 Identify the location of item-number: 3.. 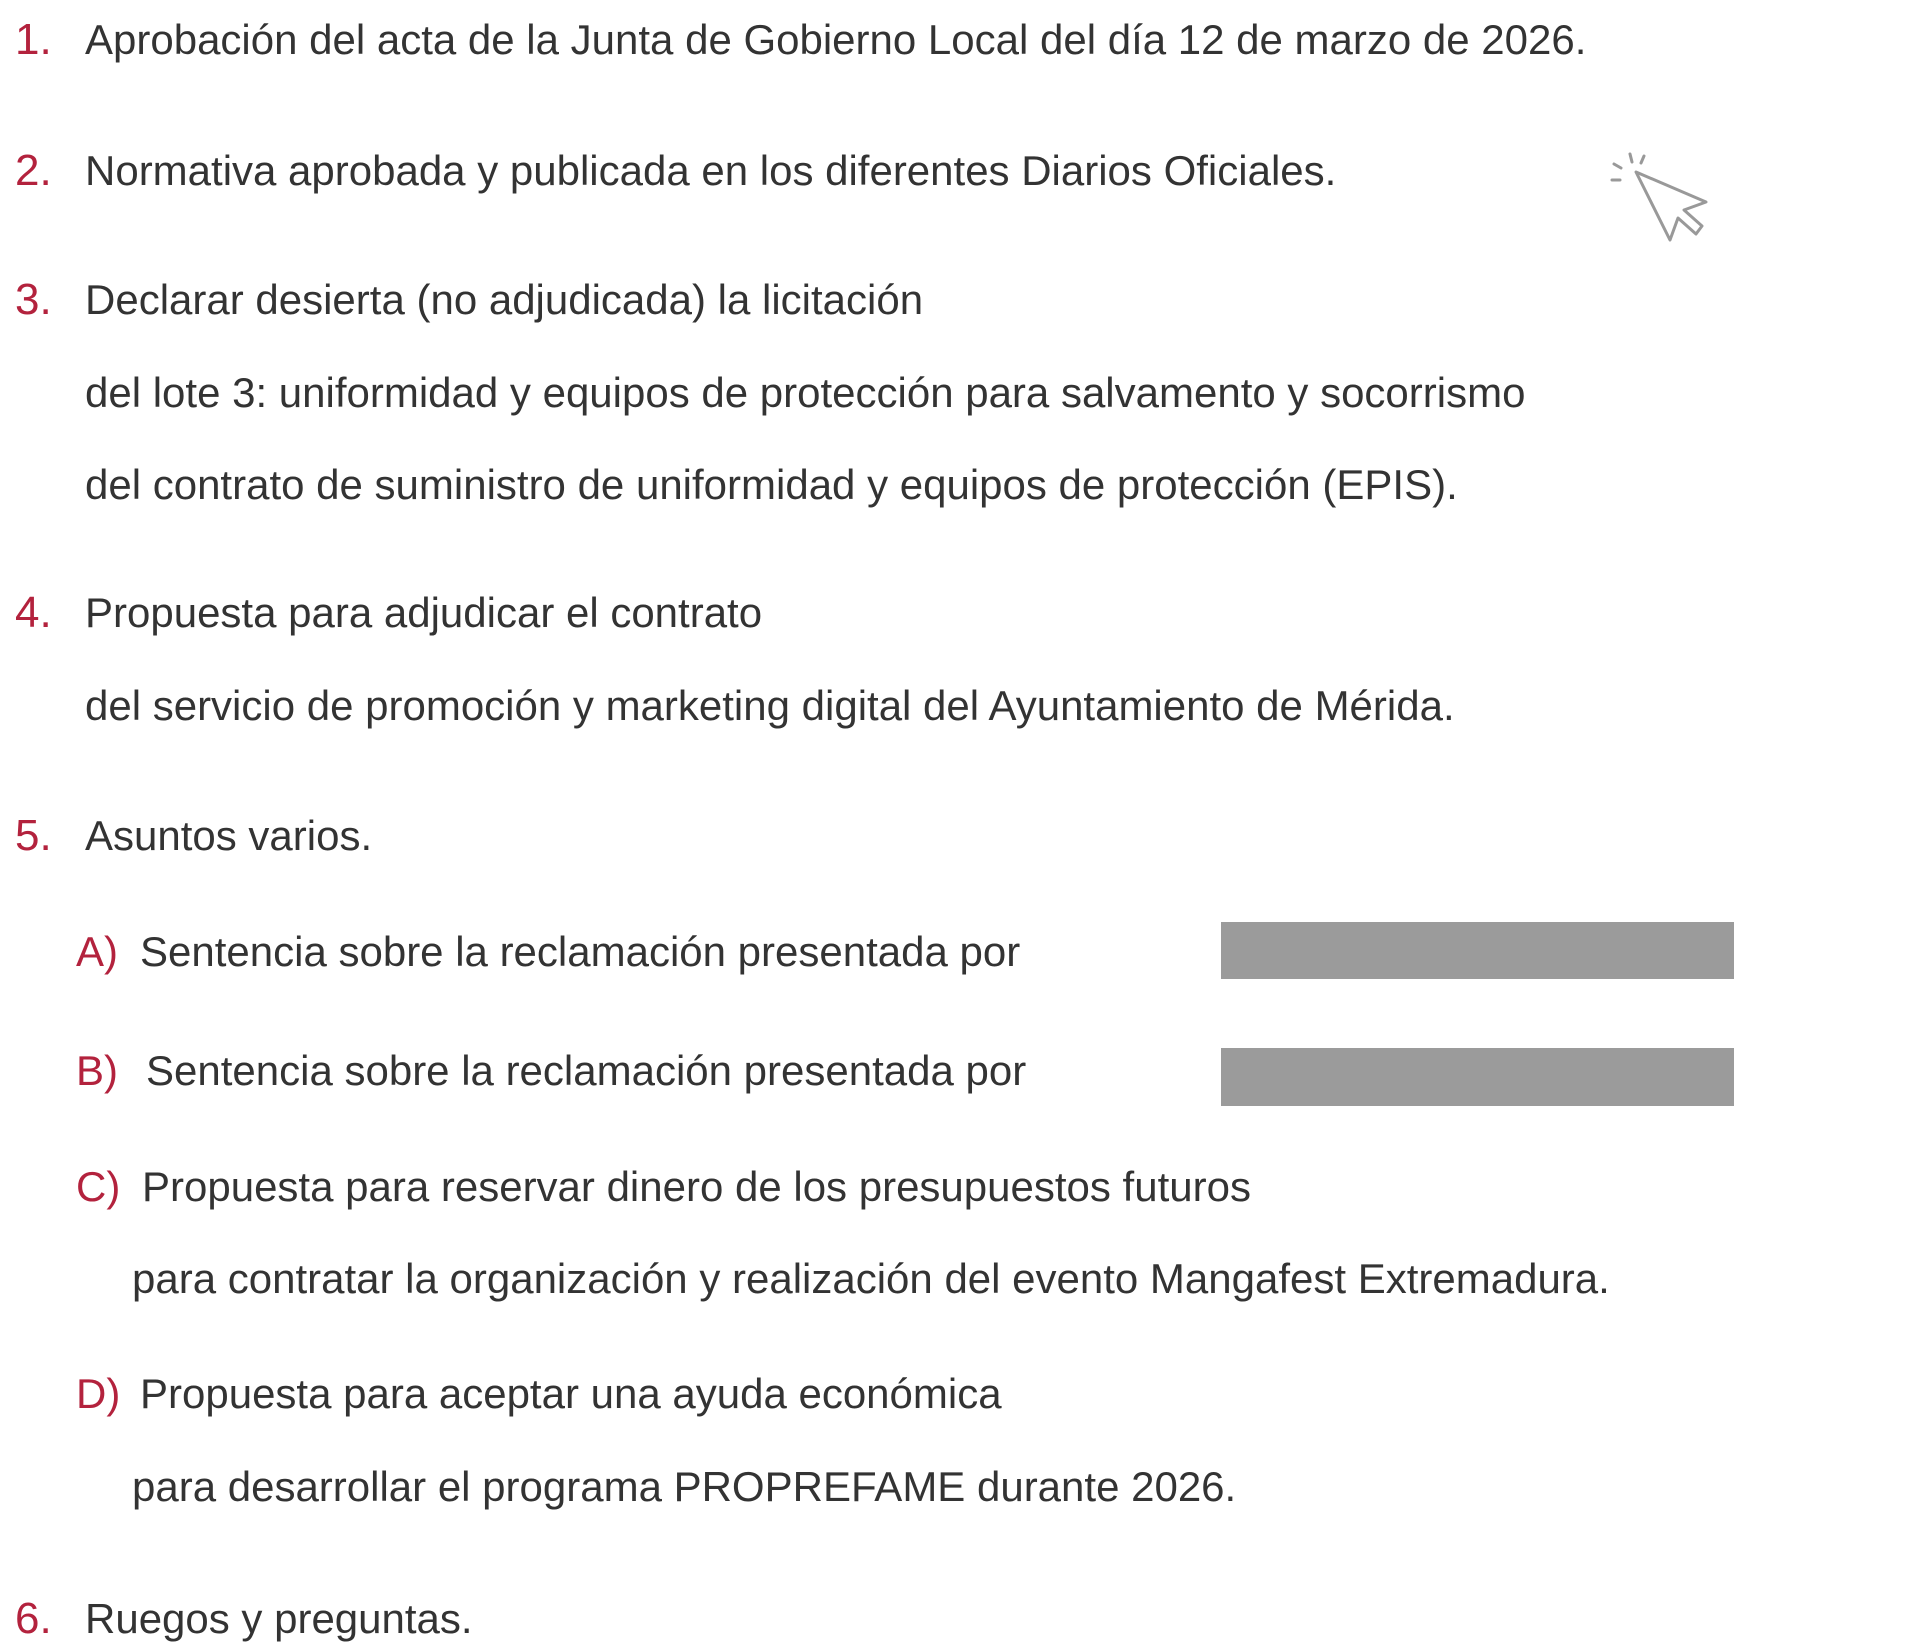
(33, 299).